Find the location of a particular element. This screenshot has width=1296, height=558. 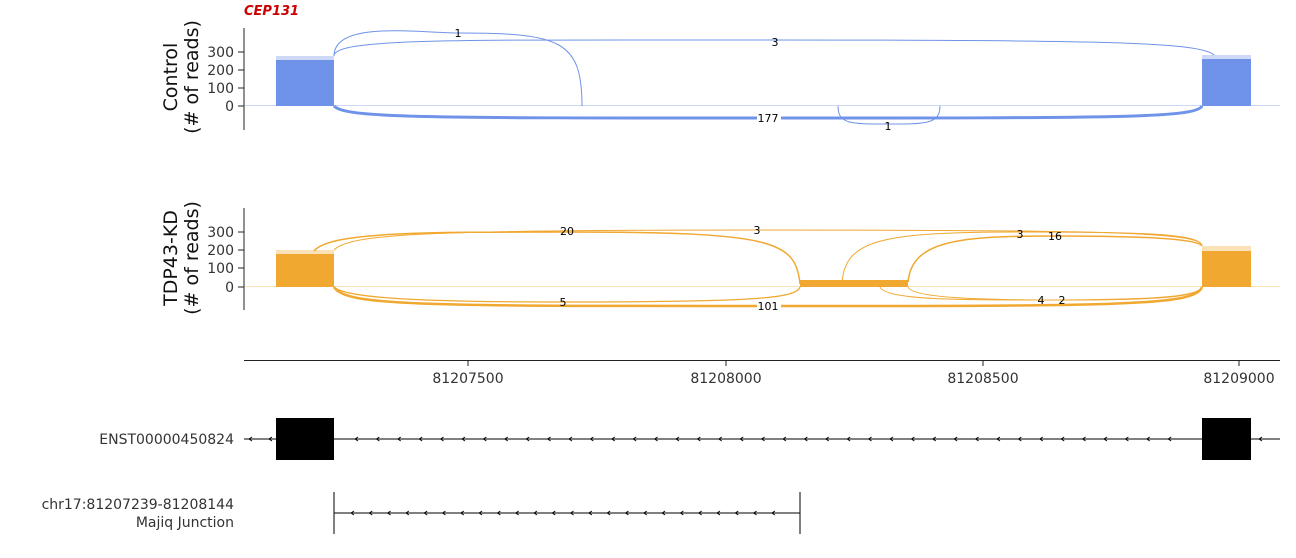

transcript-track: ENST00000450824 is located at coordinates (689, 439).